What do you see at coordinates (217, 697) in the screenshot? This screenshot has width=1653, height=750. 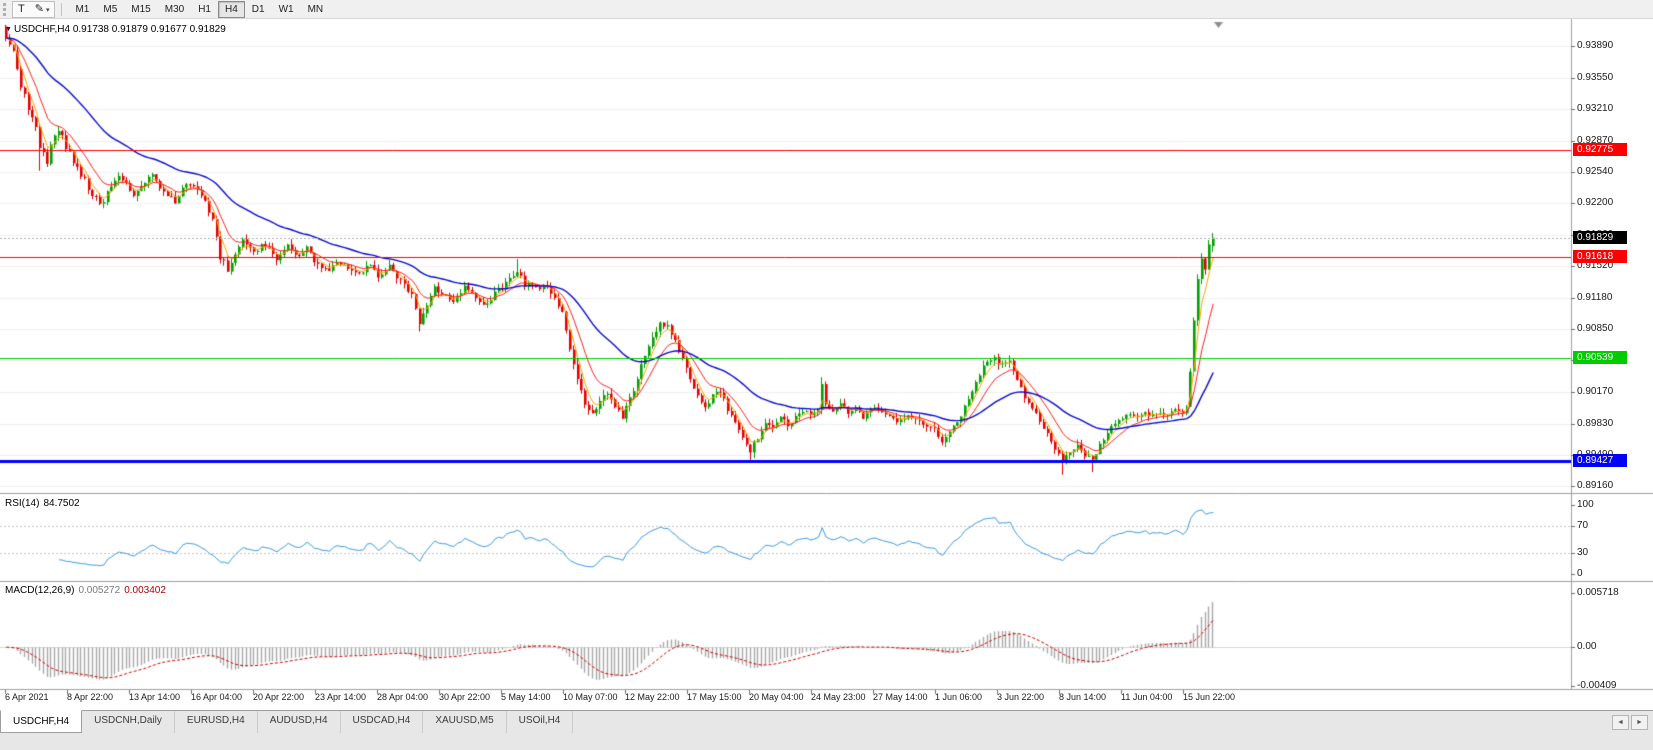 I see `time-axis-label: 16 Apr 04:00` at bounding box center [217, 697].